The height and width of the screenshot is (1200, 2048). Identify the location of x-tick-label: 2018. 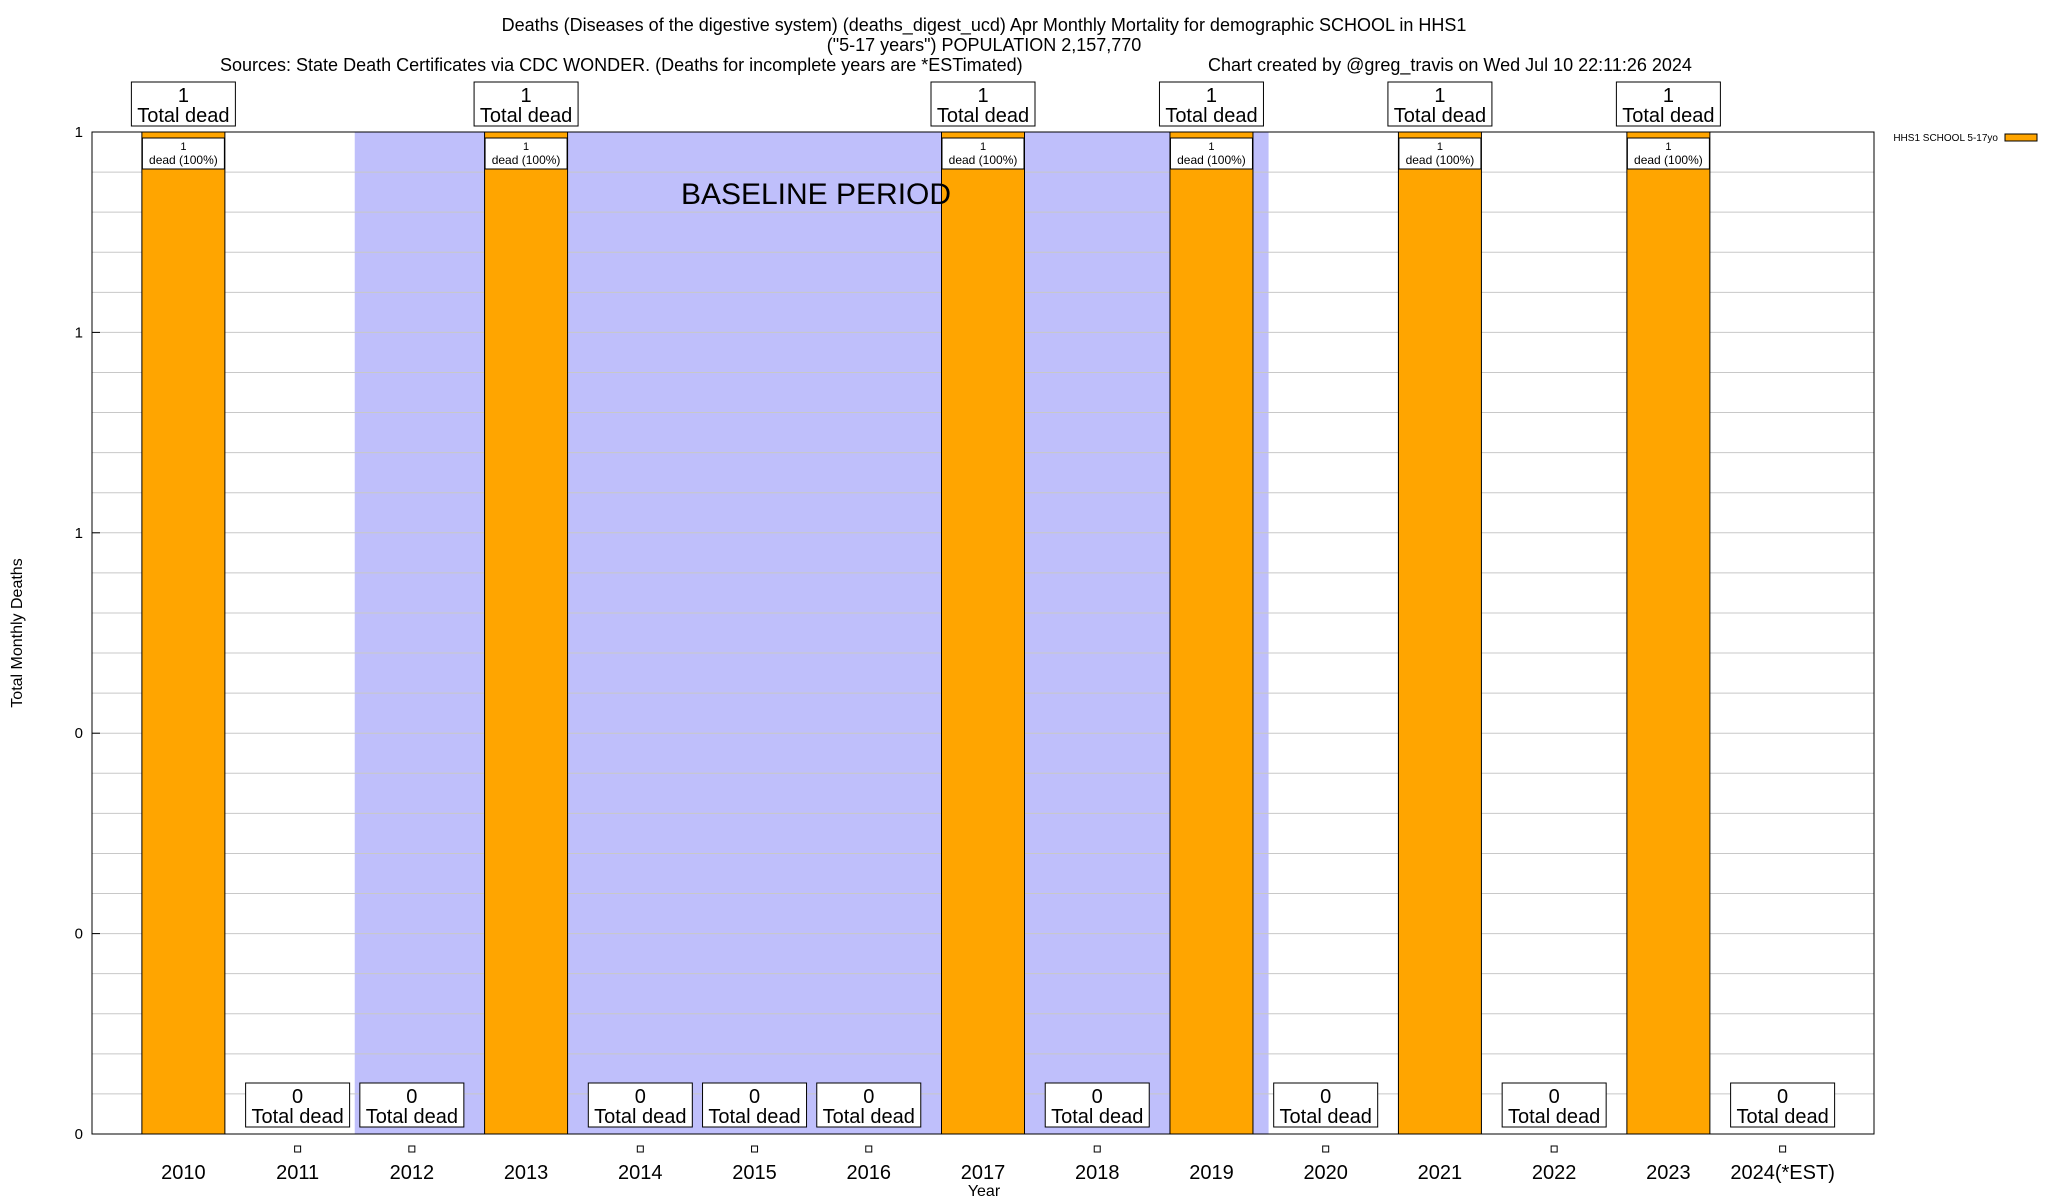
(1097, 1173).